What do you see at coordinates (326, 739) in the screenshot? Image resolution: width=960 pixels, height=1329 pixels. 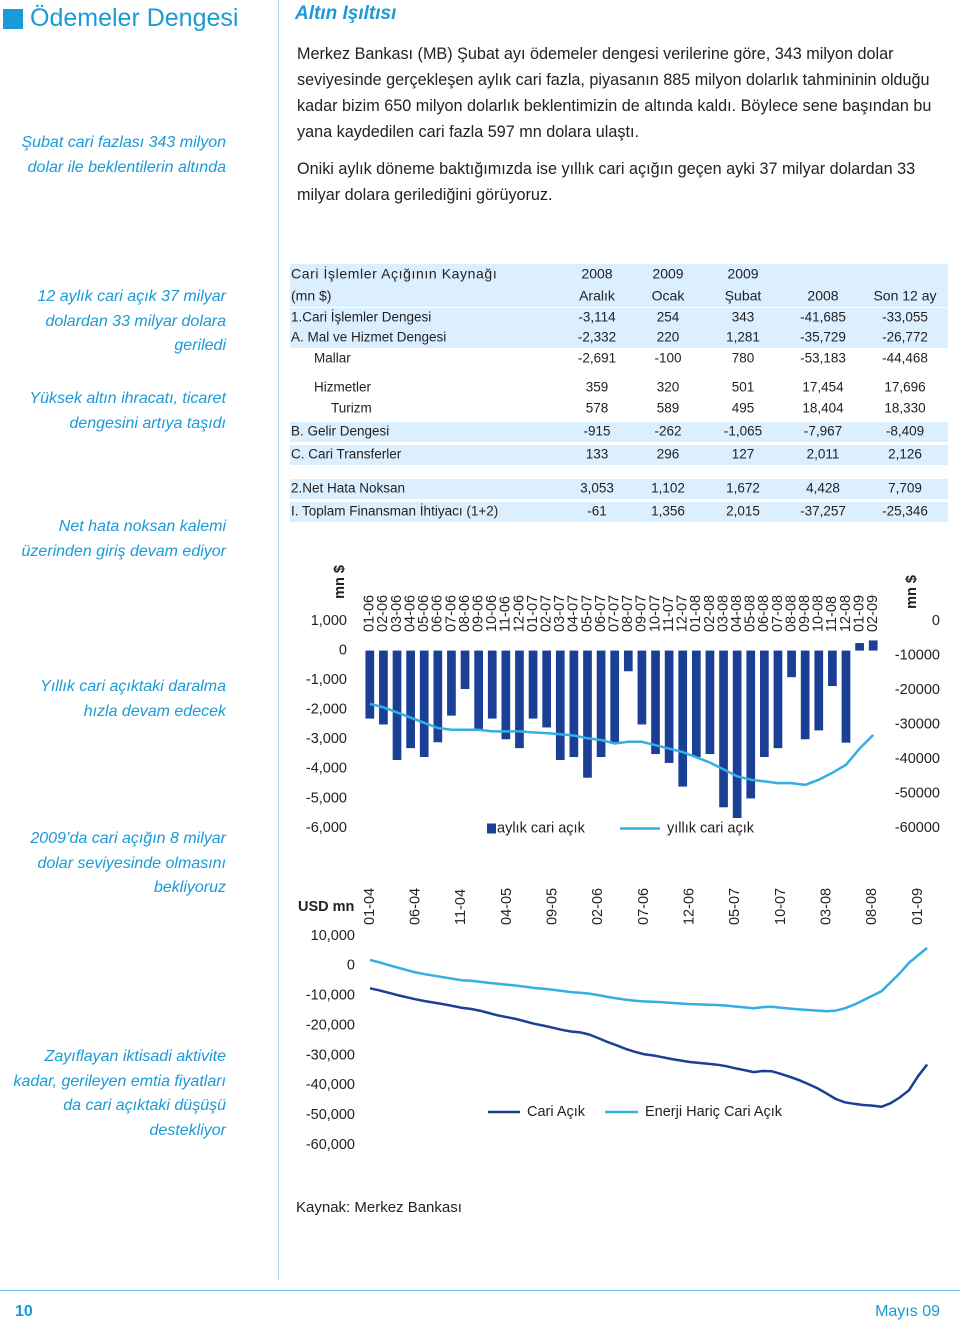 I see `y-tick-label: -3,000` at bounding box center [326, 739].